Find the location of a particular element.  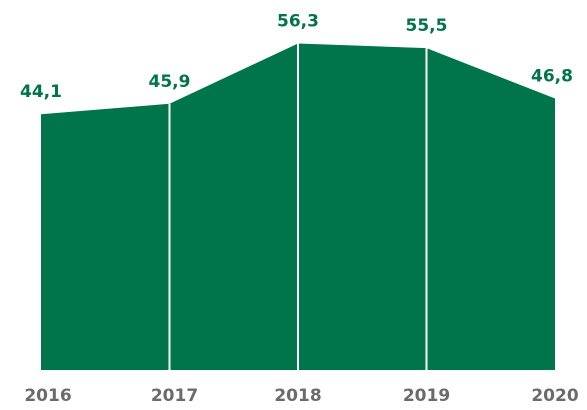

value-label: 46,8 is located at coordinates (552, 77).